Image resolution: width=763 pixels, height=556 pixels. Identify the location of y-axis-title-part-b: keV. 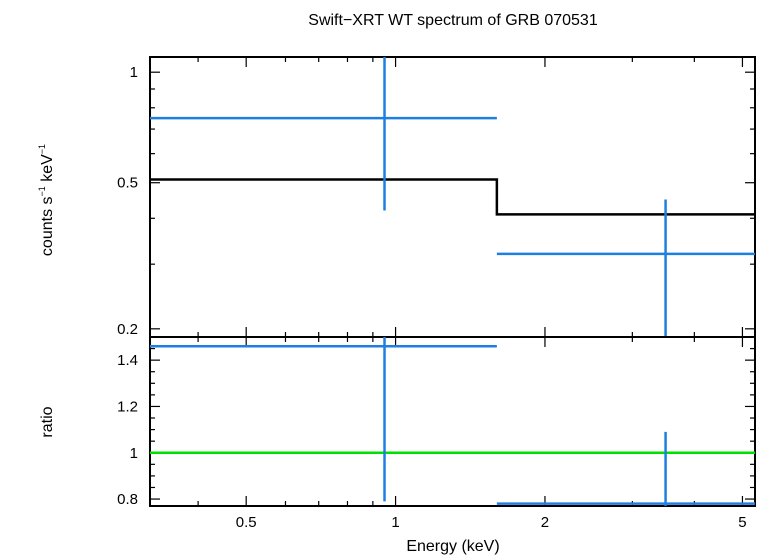
(47, 170).